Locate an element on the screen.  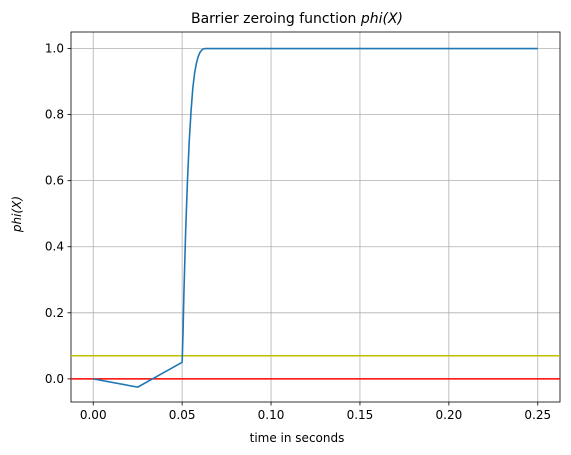
x-axis-ticks: 0.00 0.05 0.10 0.15 0.20 0.25 is located at coordinates (315, 412).